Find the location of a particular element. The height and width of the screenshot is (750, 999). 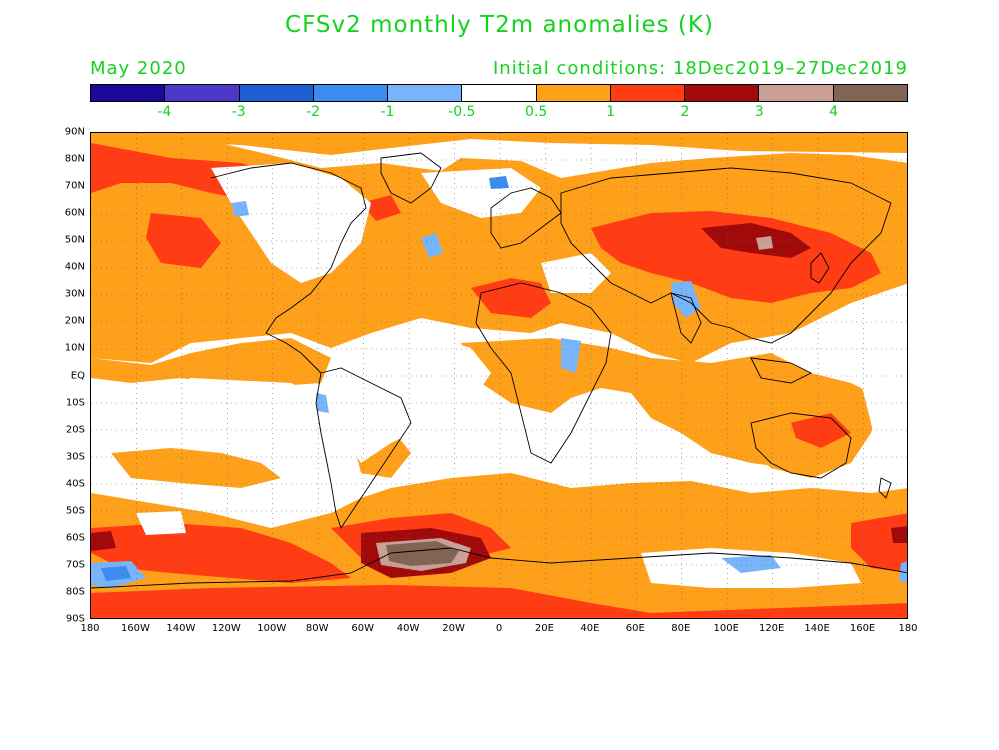

latitude-tick-label: 90N is located at coordinates (74, 132).